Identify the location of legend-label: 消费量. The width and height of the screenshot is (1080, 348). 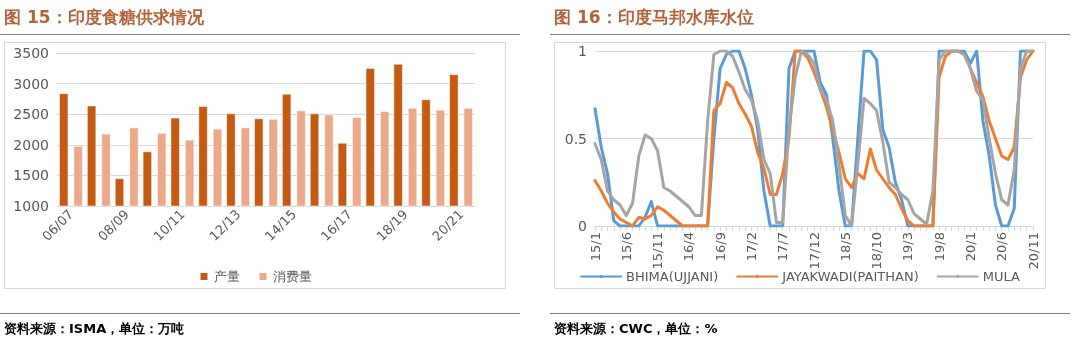
(292, 276).